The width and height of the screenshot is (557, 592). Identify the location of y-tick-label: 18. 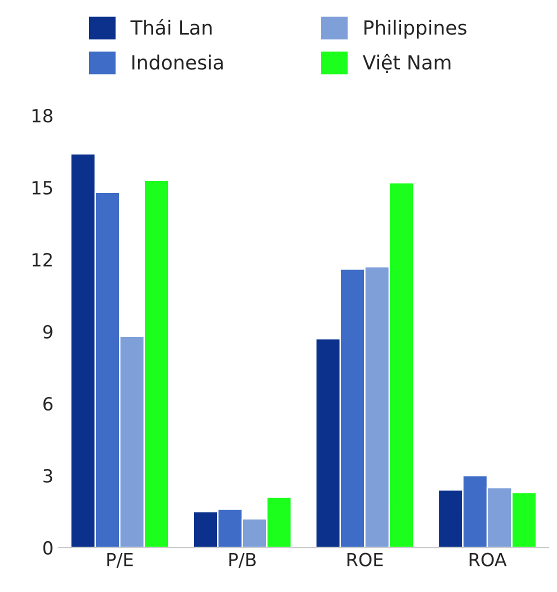
(42, 115).